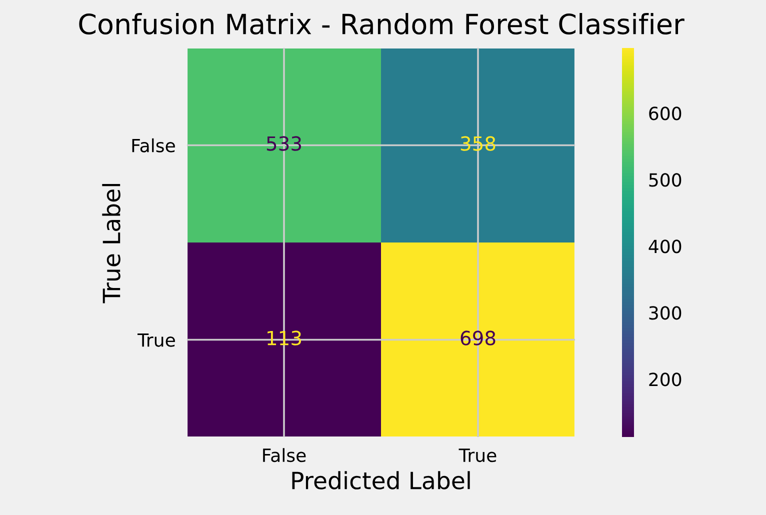 This screenshot has height=515, width=766. I want to click on color-bar-label: 300, so click(665, 313).